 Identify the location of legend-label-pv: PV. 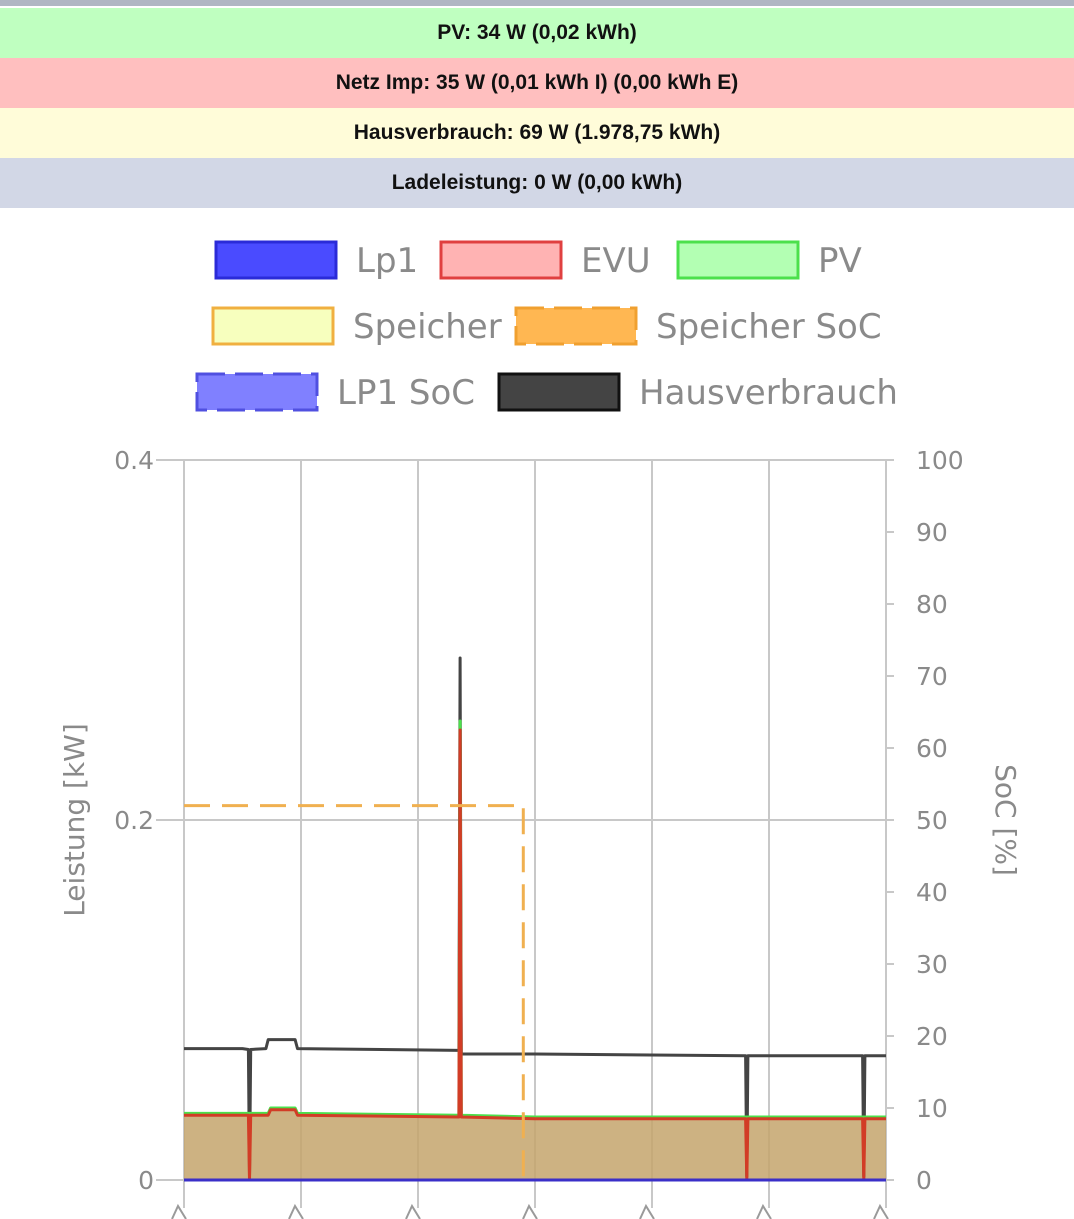
(840, 261).